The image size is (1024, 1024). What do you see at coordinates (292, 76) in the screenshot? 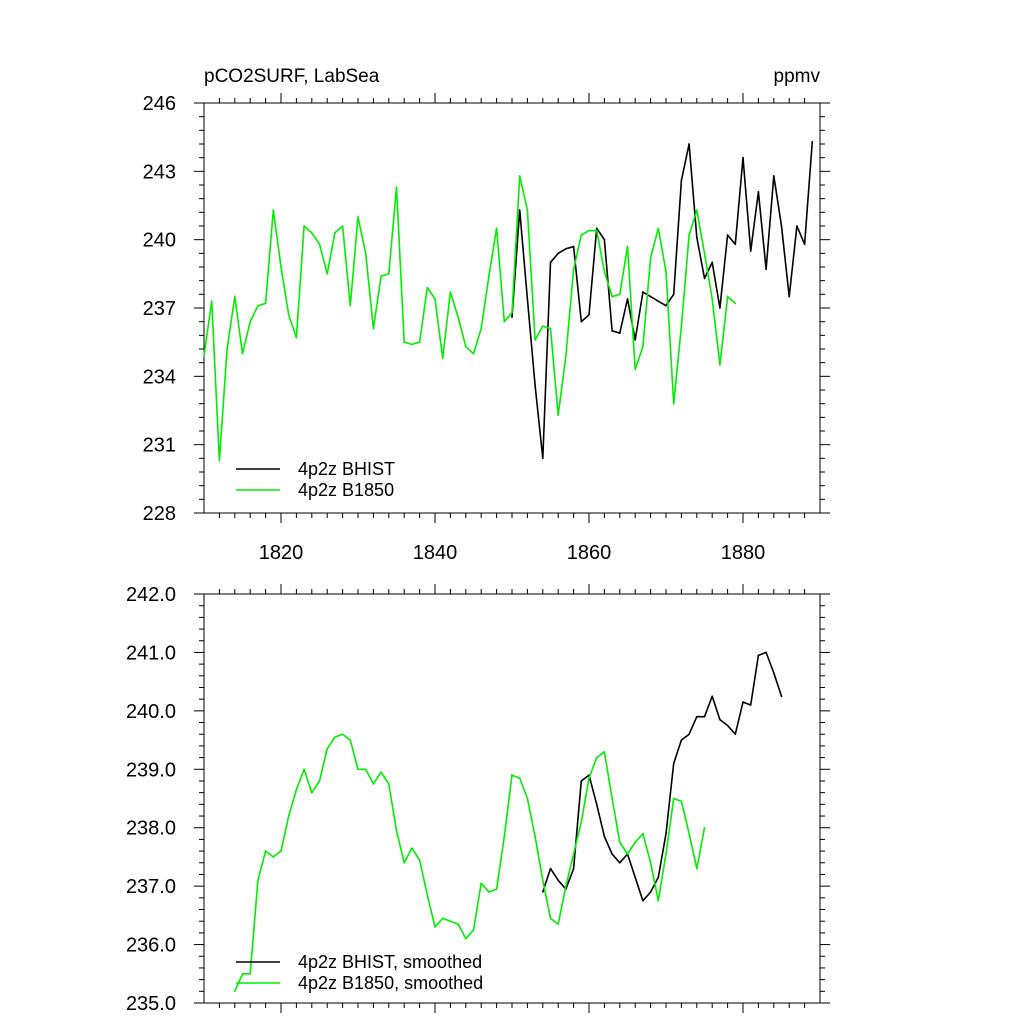
I see `top-panel-title: pCO2SURF, LabSea` at bounding box center [292, 76].